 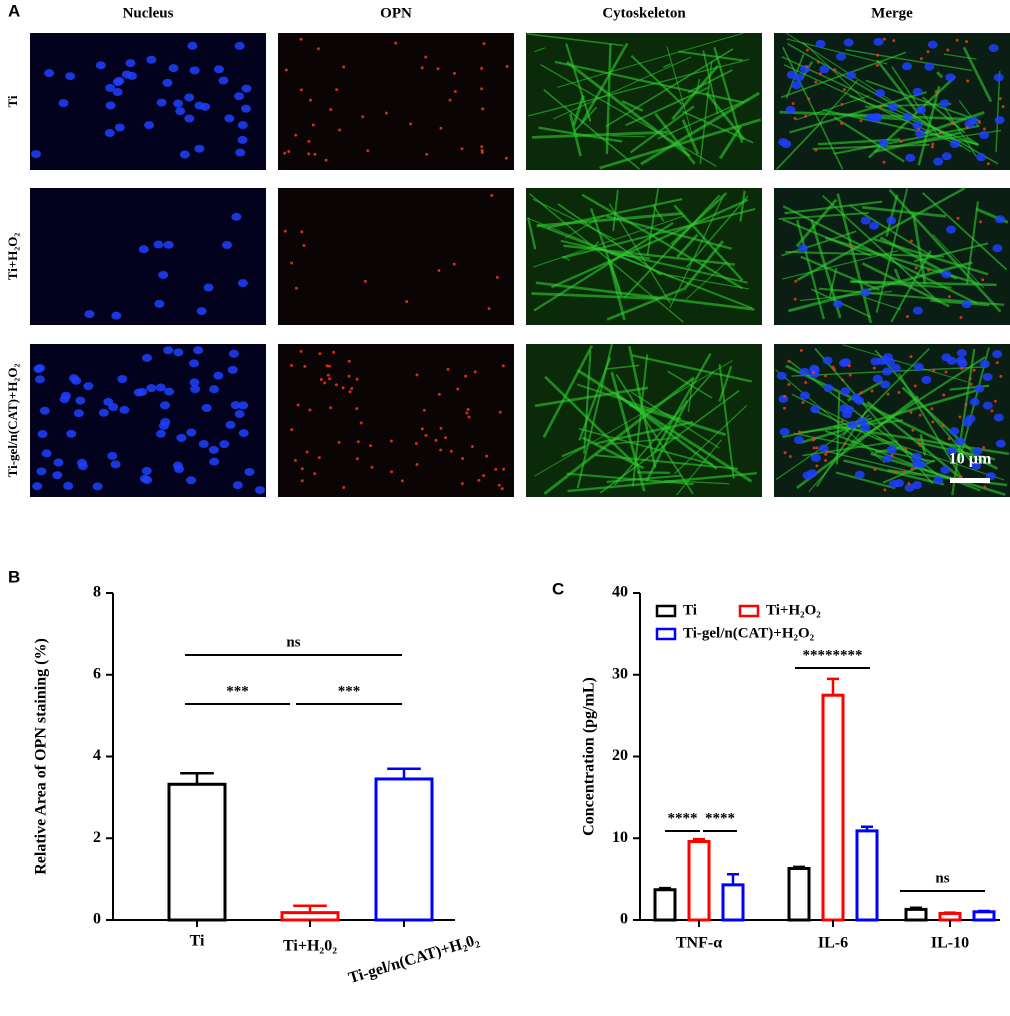 I want to click on x-tick-label: IL-10, so click(x=950, y=943).